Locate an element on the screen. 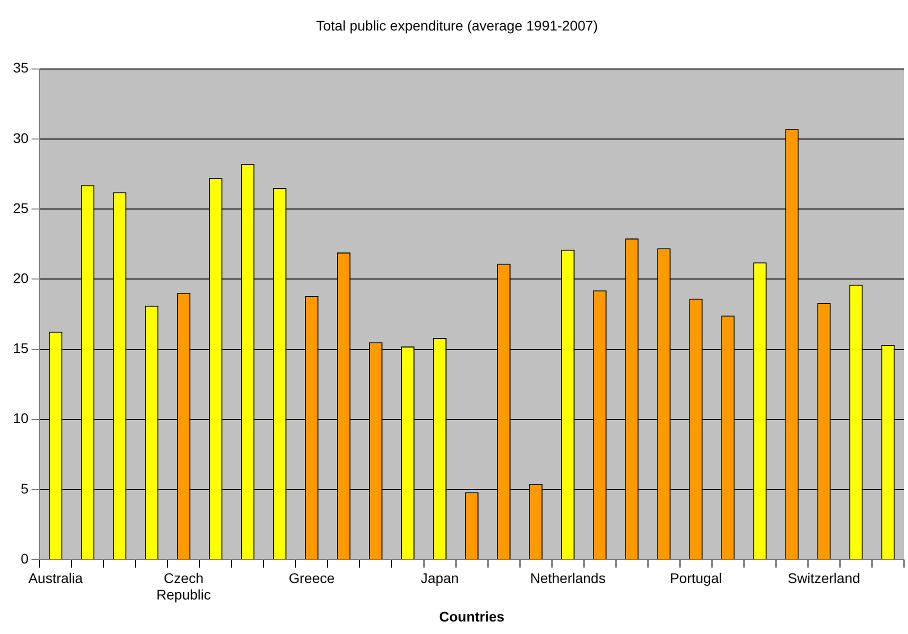 This screenshot has width=908, height=634. y-tick-label: 20 is located at coordinates (20, 278).